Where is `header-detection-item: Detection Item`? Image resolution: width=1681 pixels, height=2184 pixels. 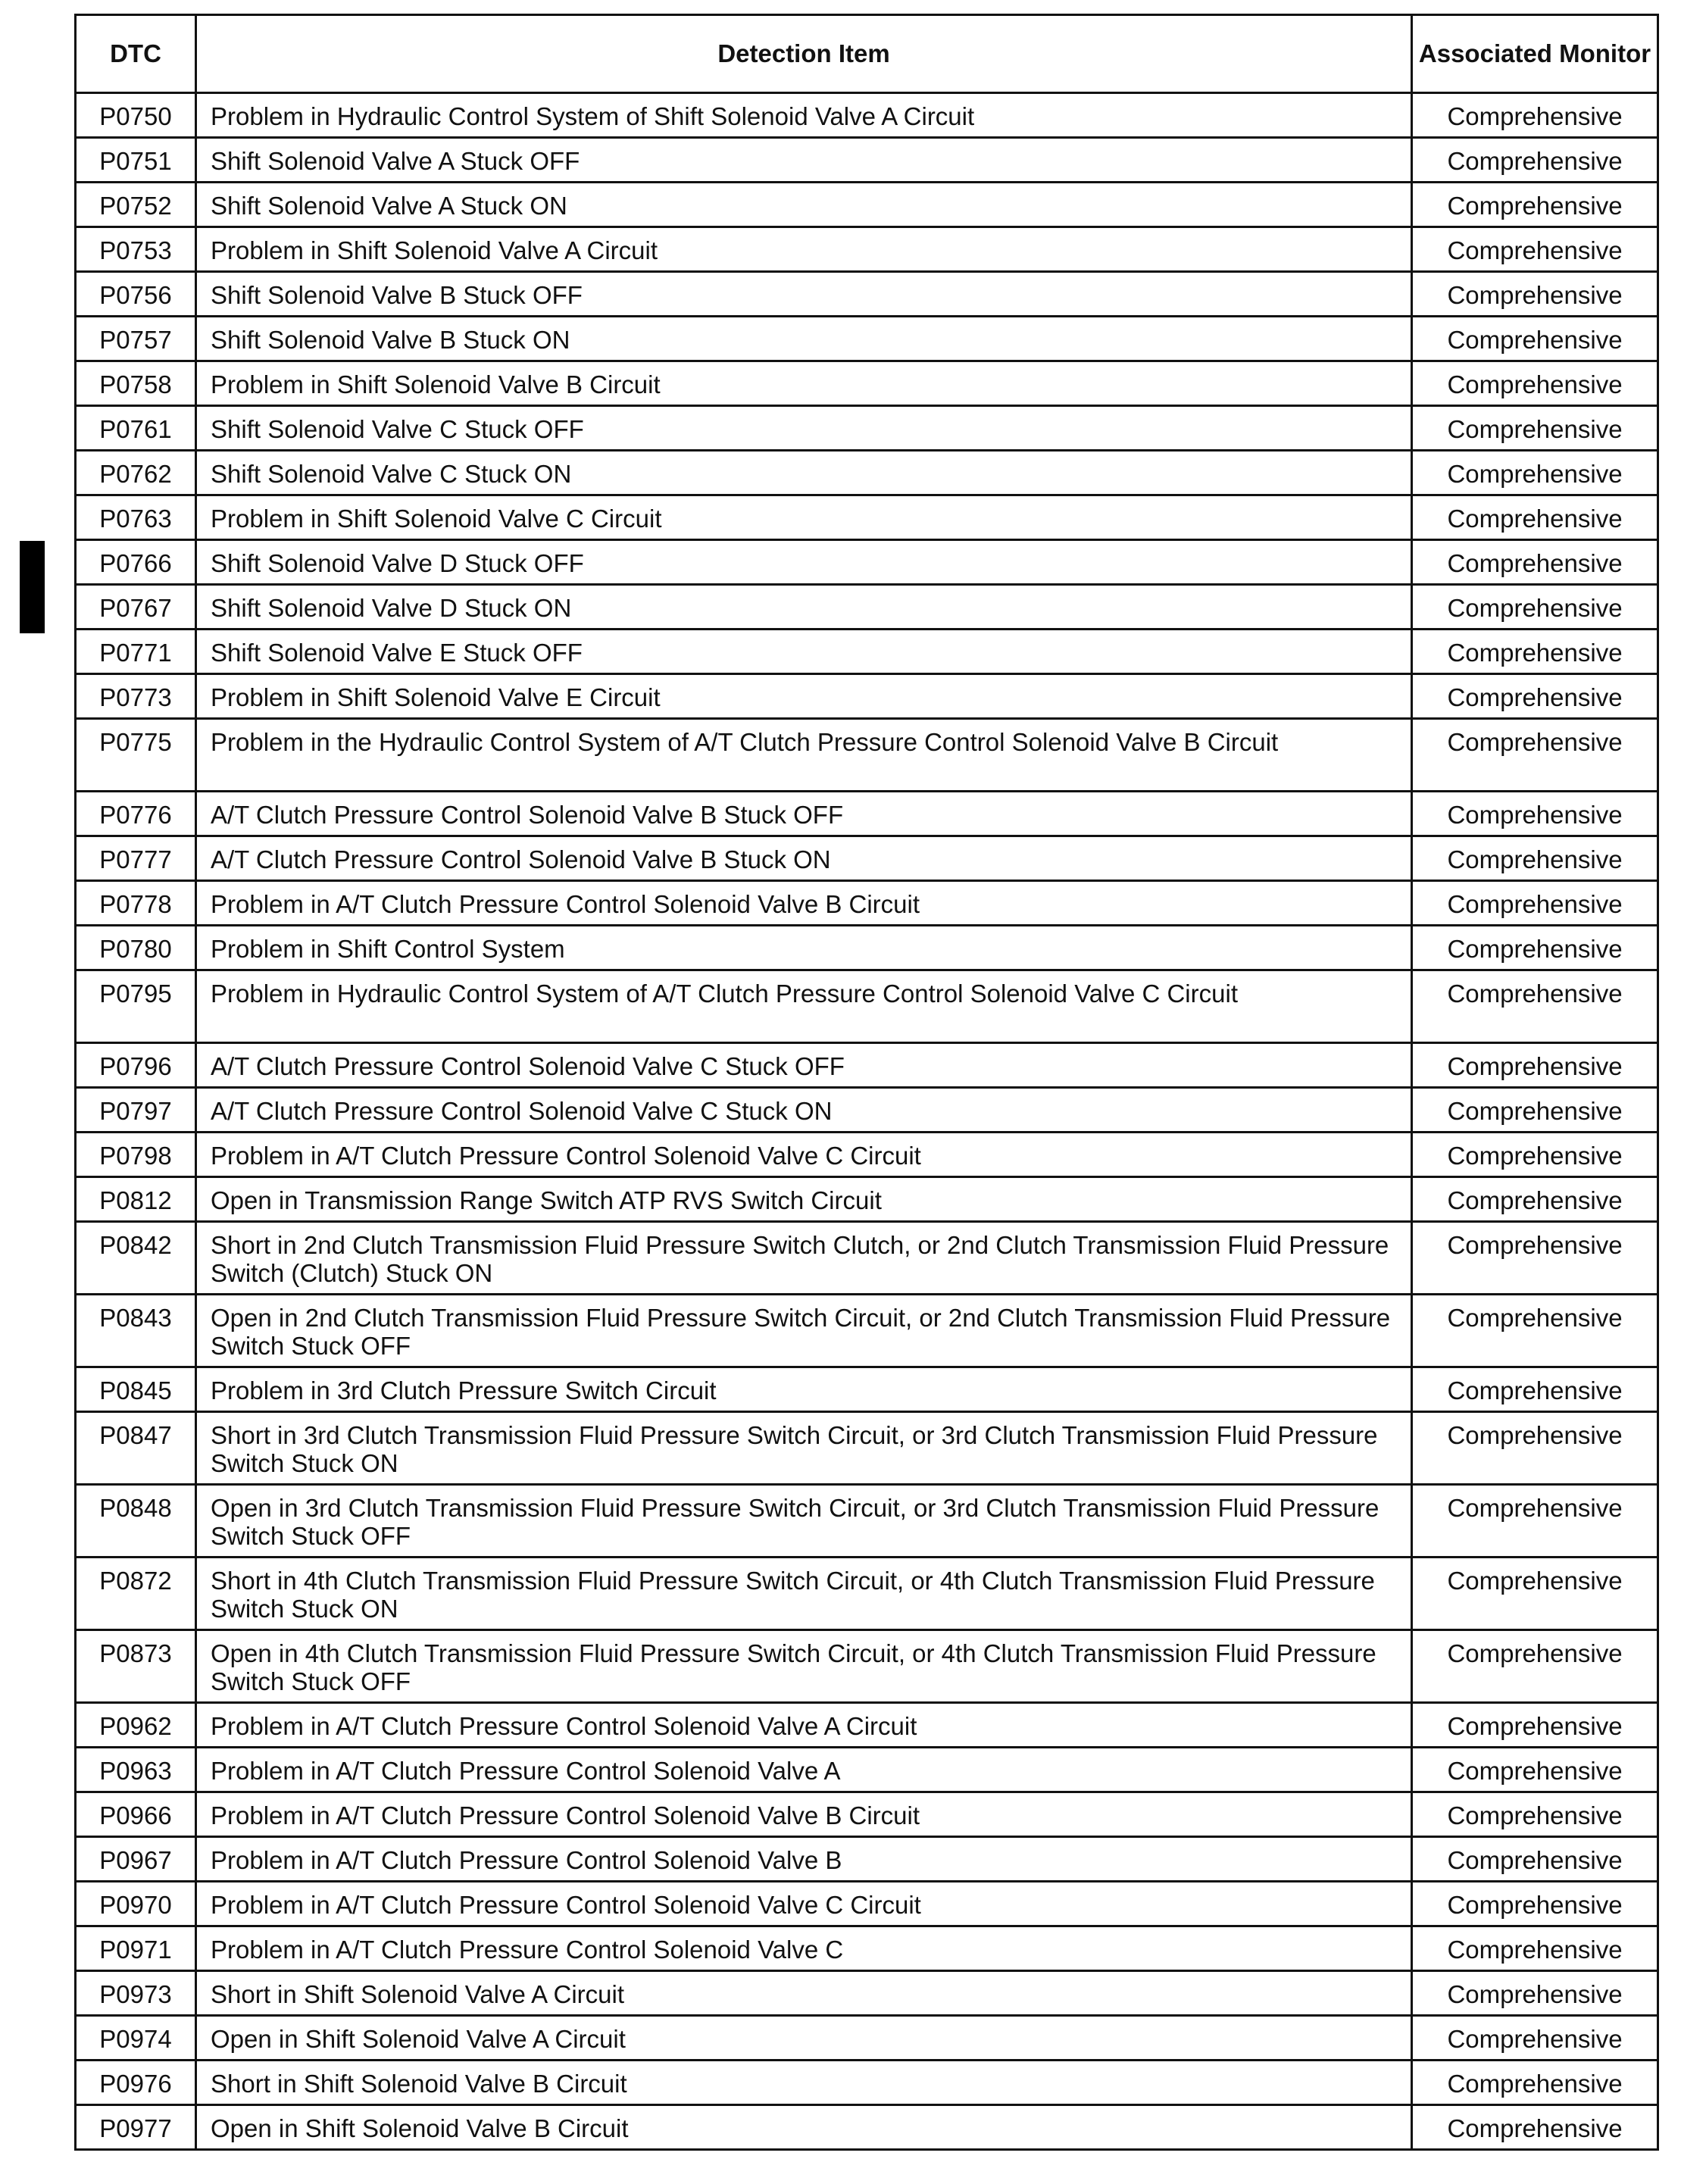
header-detection-item: Detection Item is located at coordinates (804, 54).